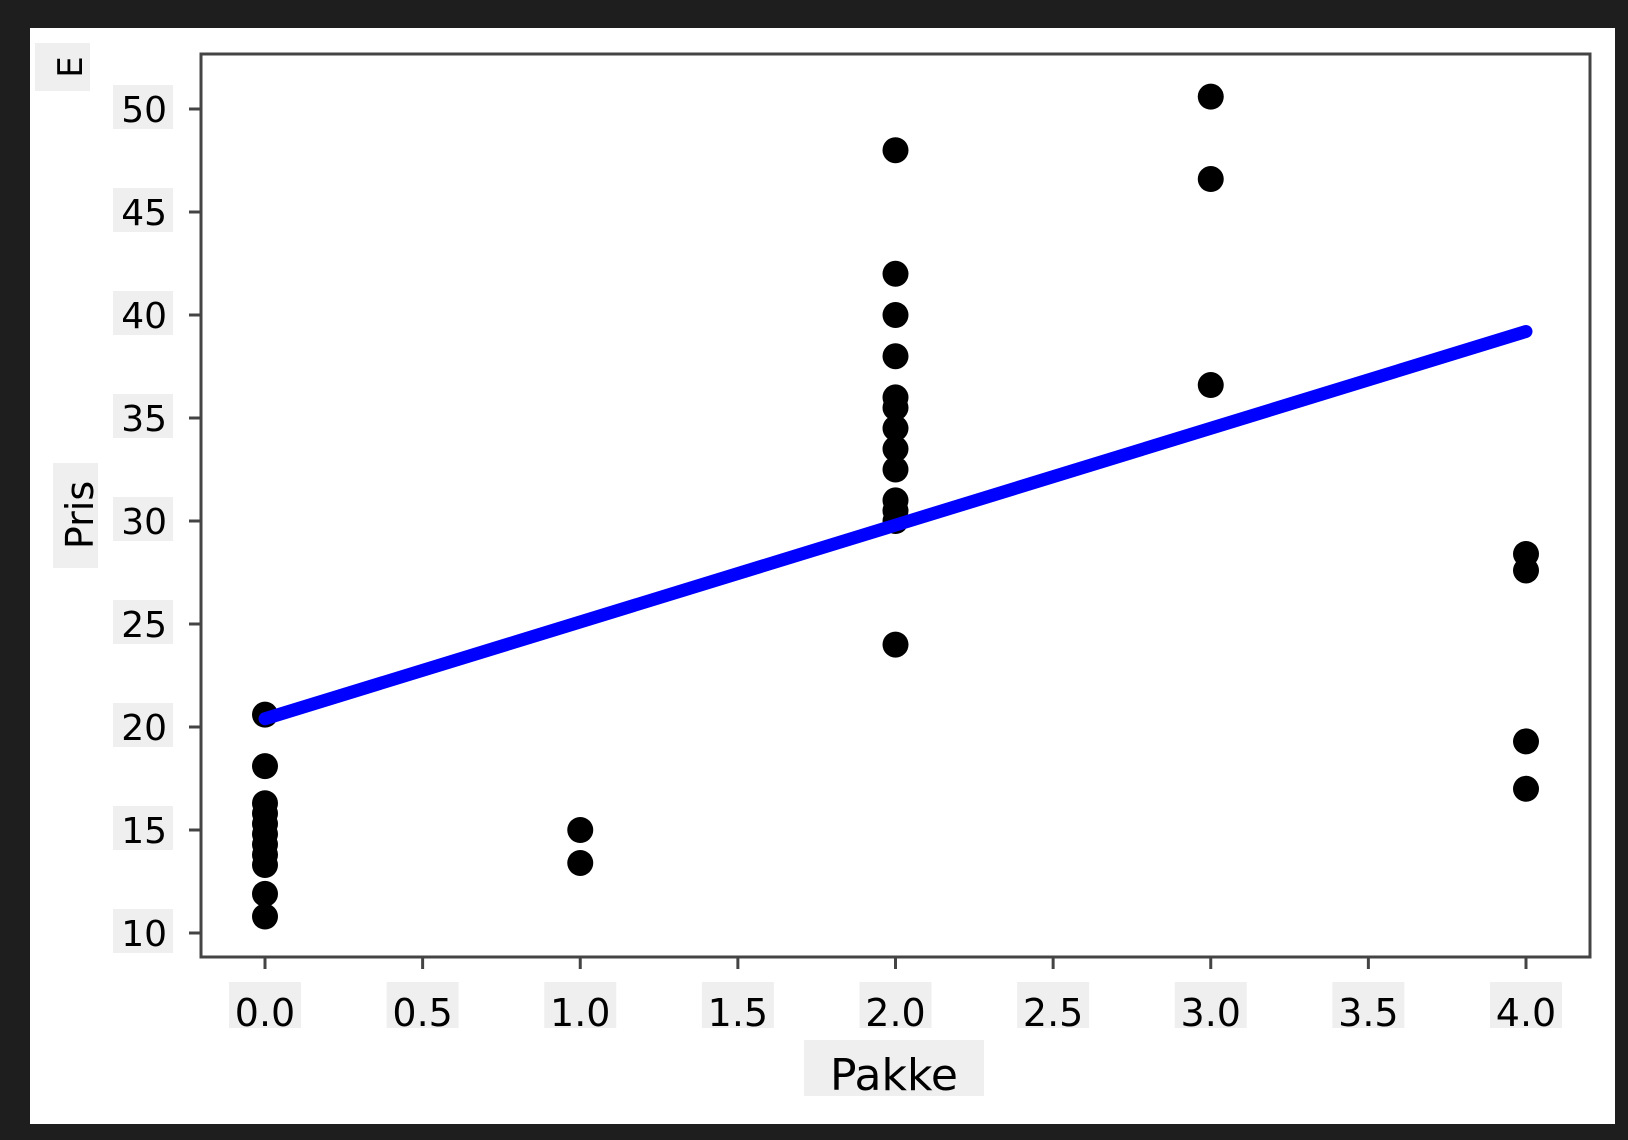 This screenshot has width=1628, height=1140. Describe the element at coordinates (1211, 1013) in the screenshot. I see `x-tick-label: 3.0` at that location.